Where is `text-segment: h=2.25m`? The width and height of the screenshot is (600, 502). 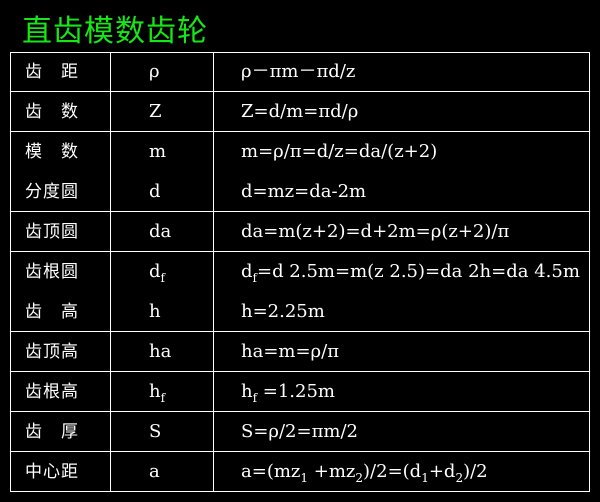
text-segment: h=2.25m is located at coordinates (283, 311).